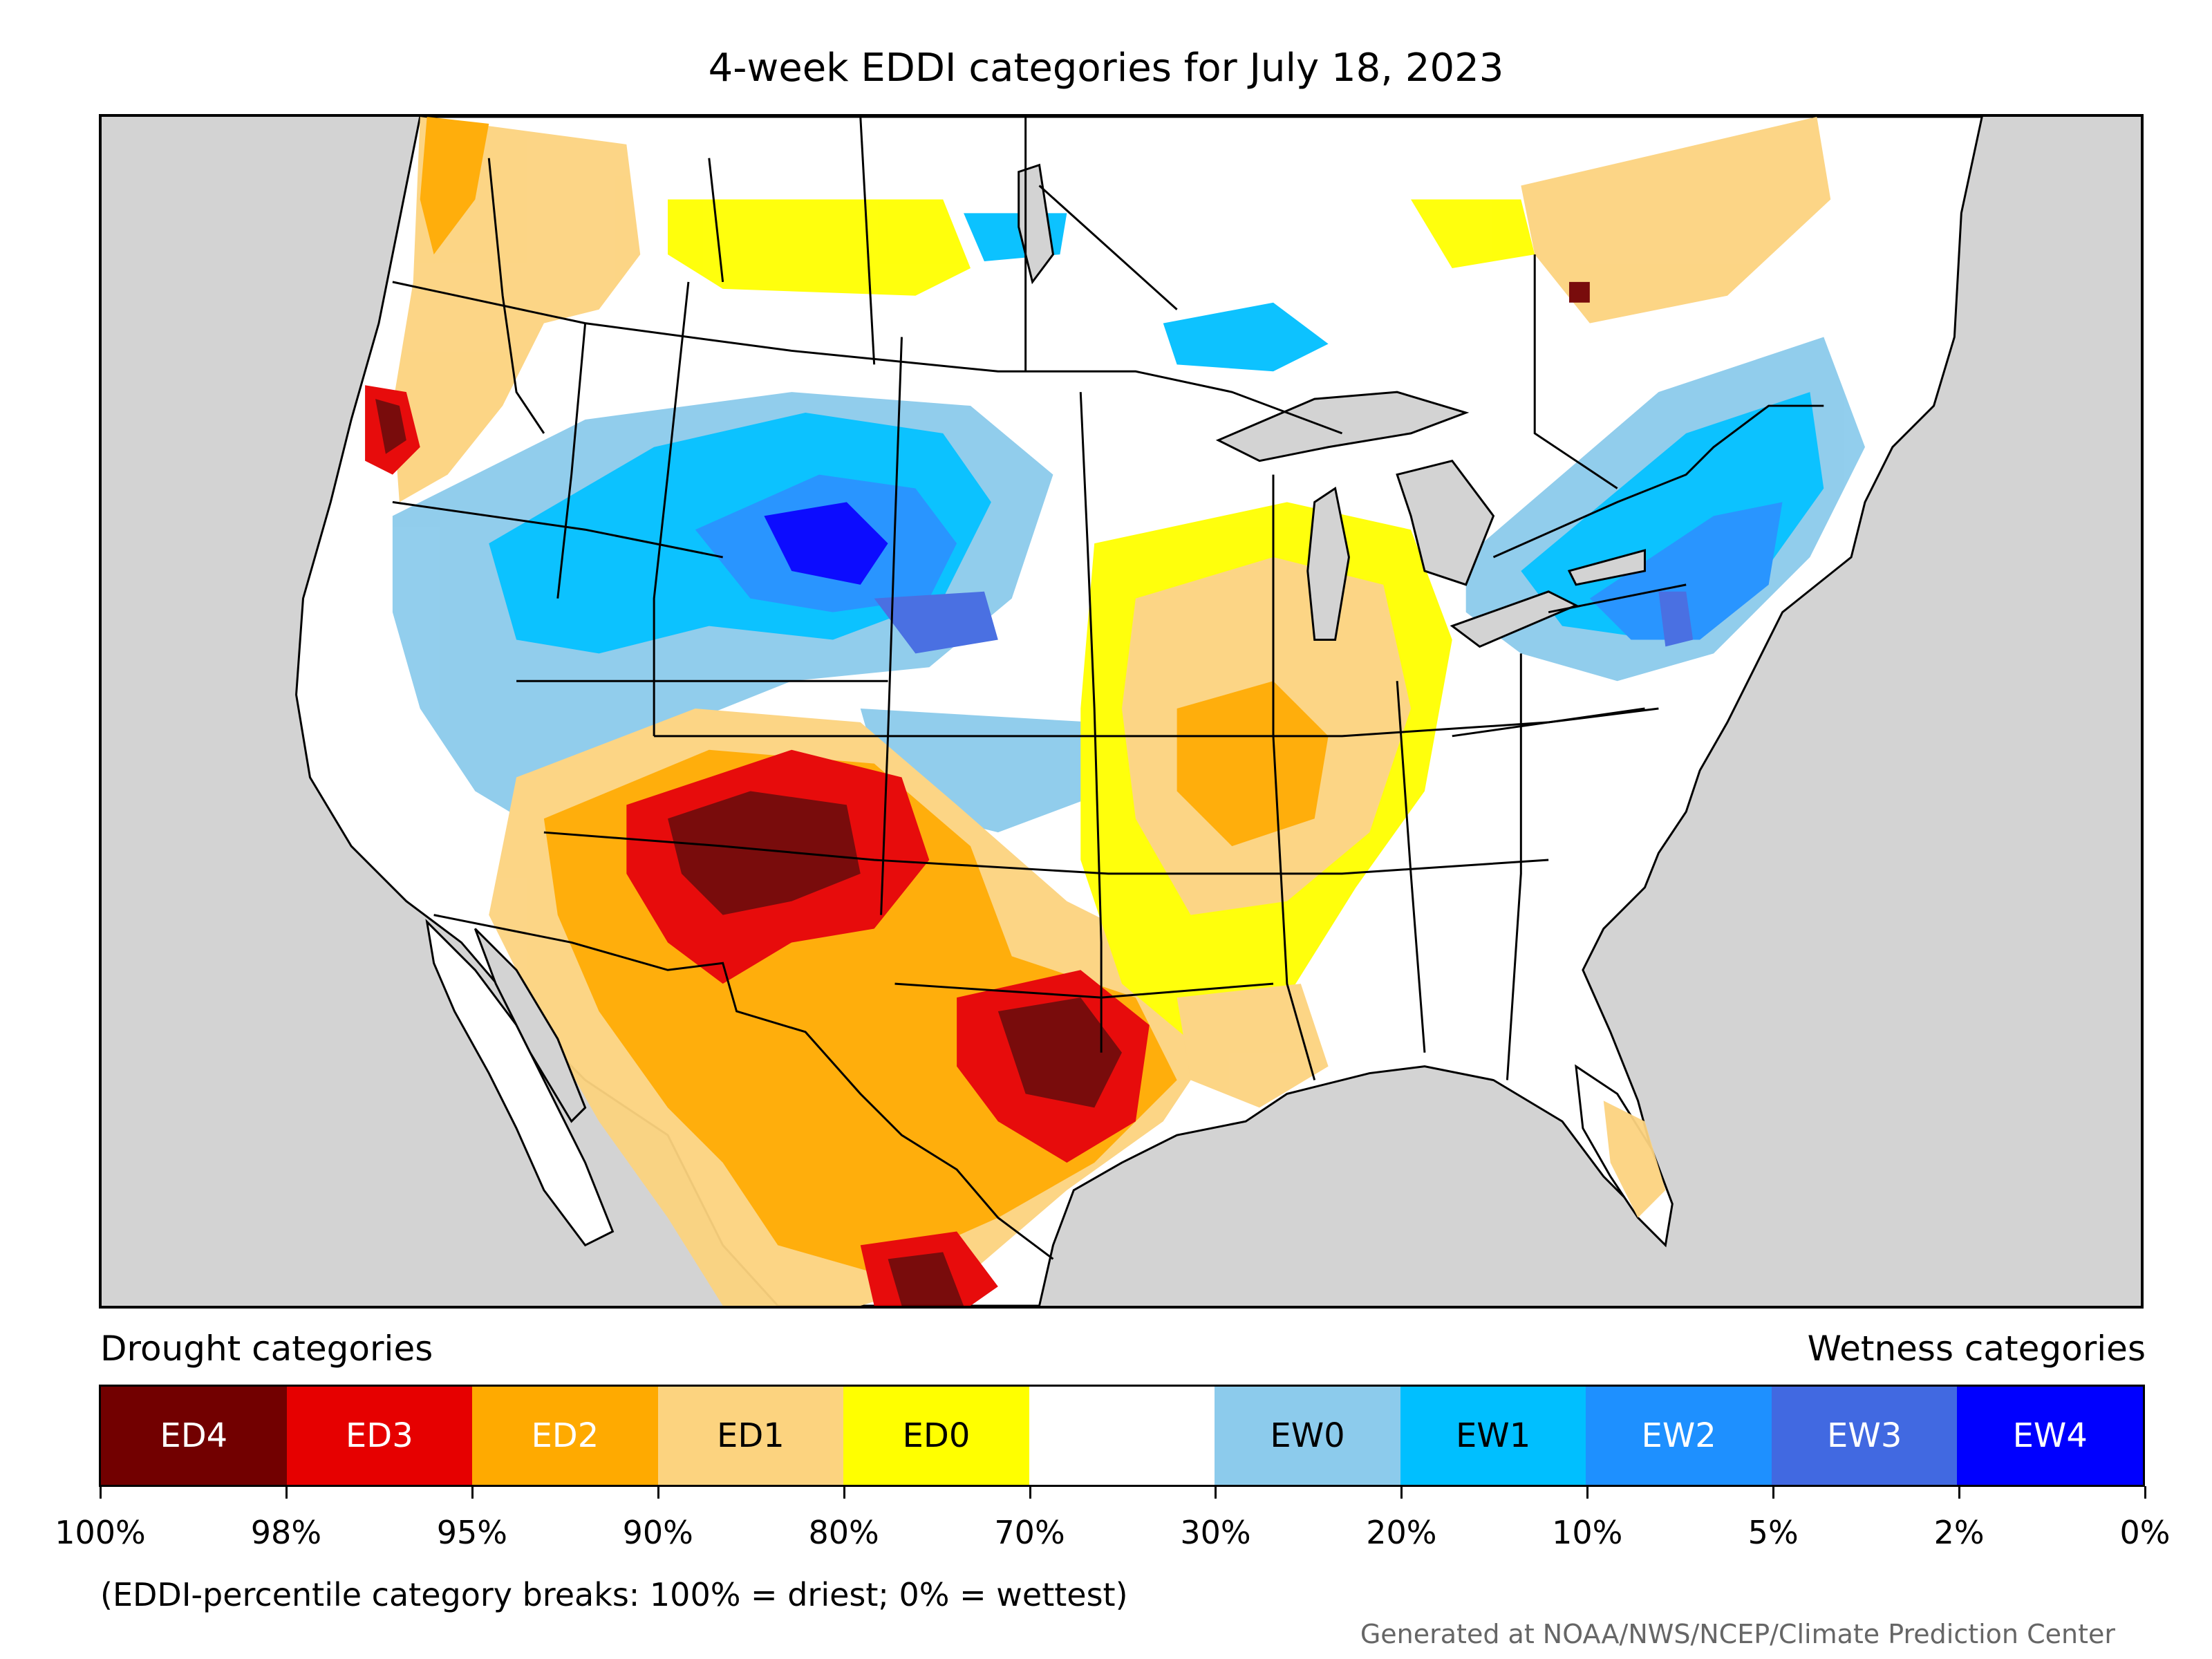 Image resolution: width=2212 pixels, height=1659 pixels. I want to click on ed1-quebec, so click(1676, 221).